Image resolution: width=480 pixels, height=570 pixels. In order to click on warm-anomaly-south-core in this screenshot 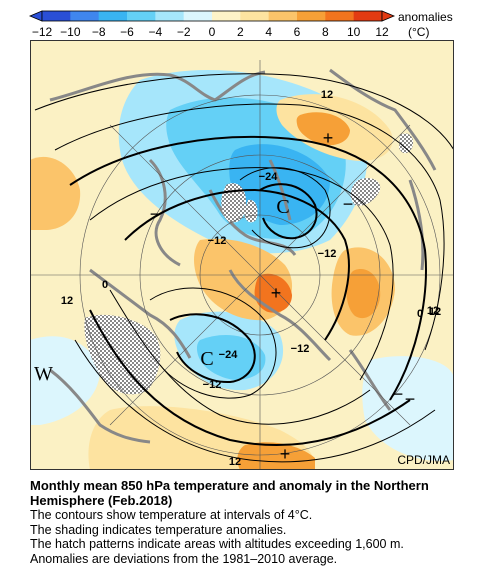, I will do `click(276, 456)`.